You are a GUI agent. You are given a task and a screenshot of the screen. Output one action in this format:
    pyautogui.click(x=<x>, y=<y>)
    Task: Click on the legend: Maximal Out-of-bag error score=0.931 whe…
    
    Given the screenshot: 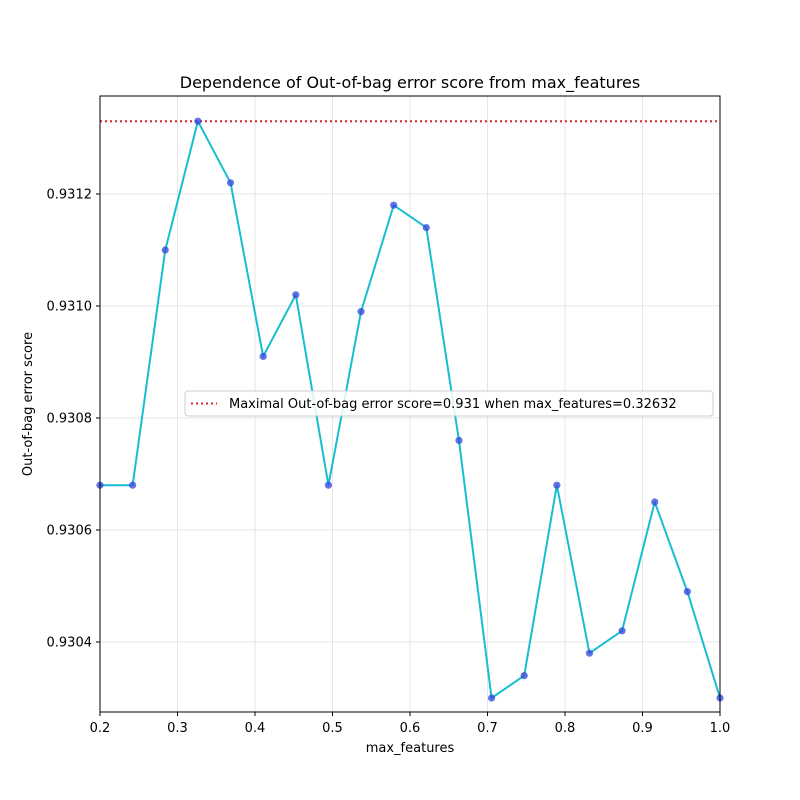 What is the action you would take?
    pyautogui.click(x=449, y=403)
    